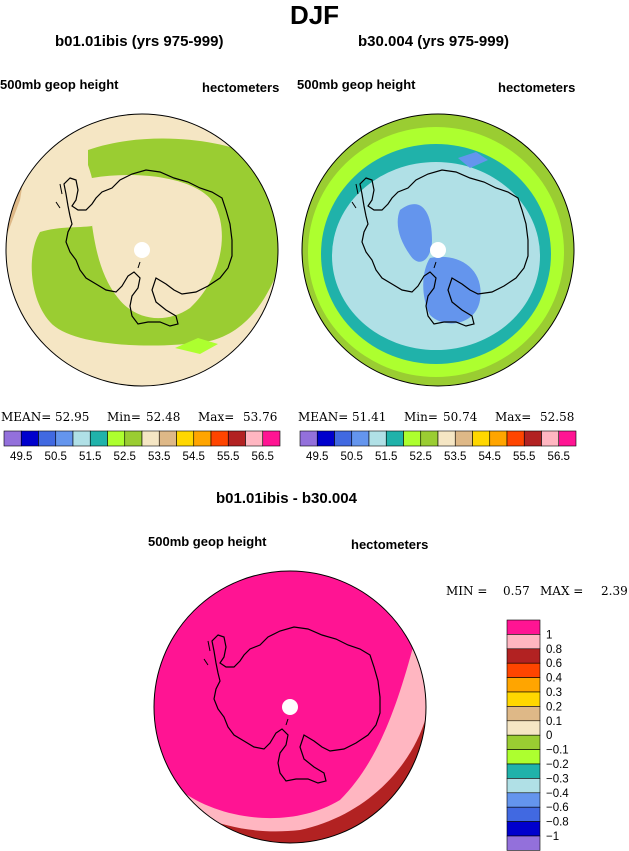 The image size is (629, 851). Describe the element at coordinates (59, 84) in the screenshot. I see `panel1-variable-label: 500mb geop height` at that location.